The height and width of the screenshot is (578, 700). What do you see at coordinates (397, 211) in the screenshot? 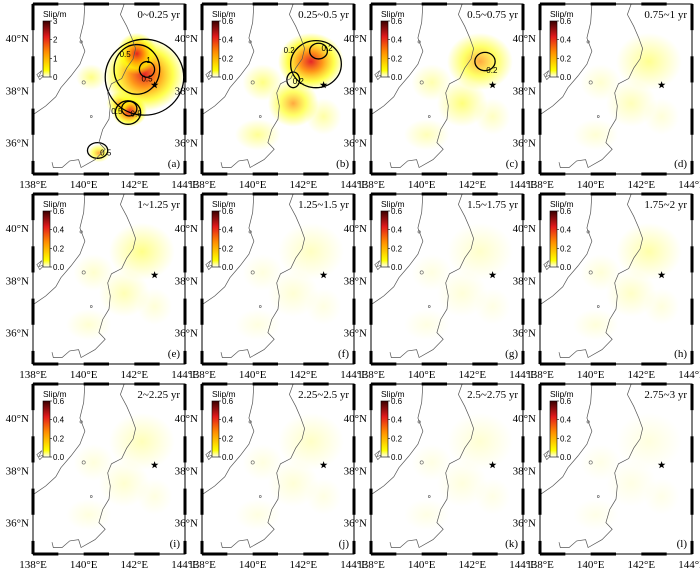
I see `colorbar-tick-label: 0.6` at bounding box center [397, 211].